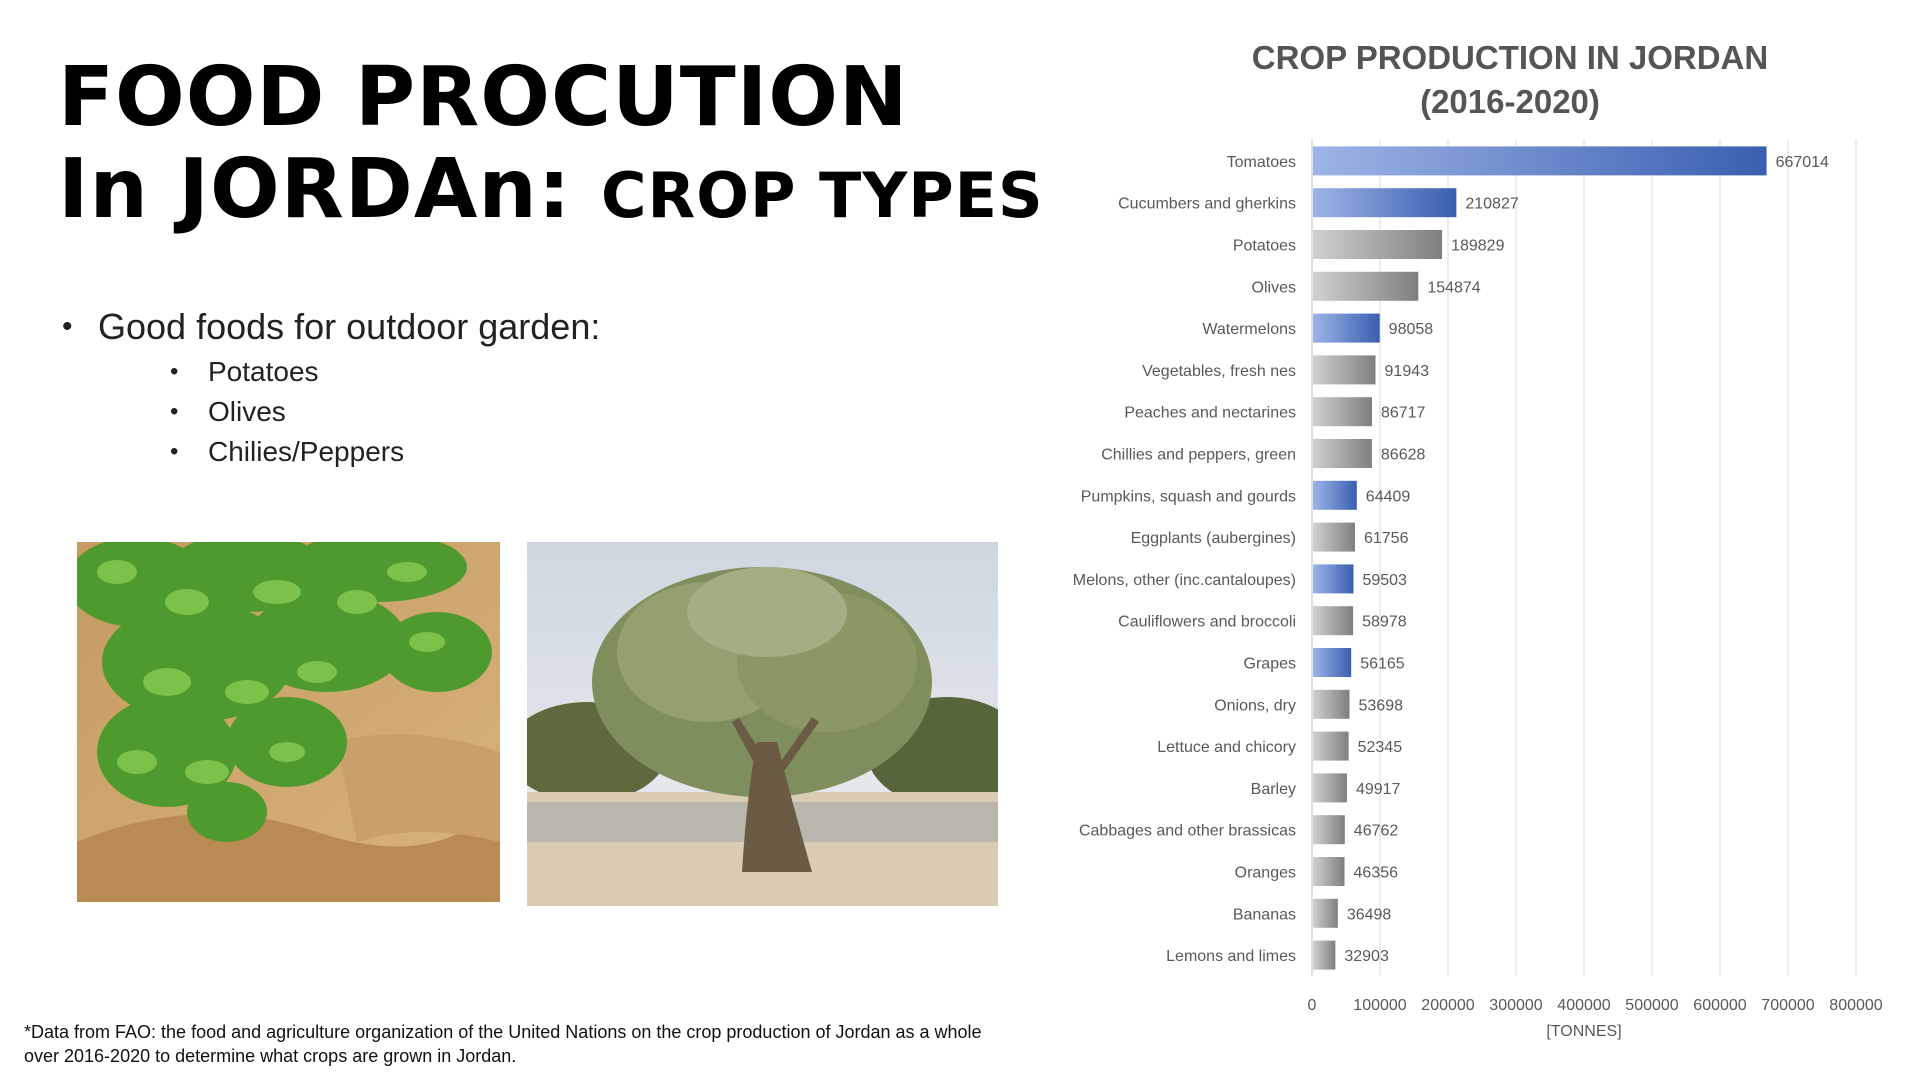 This screenshot has width=1920, height=1080. What do you see at coordinates (1407, 371) in the screenshot?
I see `data-label: 91943` at bounding box center [1407, 371].